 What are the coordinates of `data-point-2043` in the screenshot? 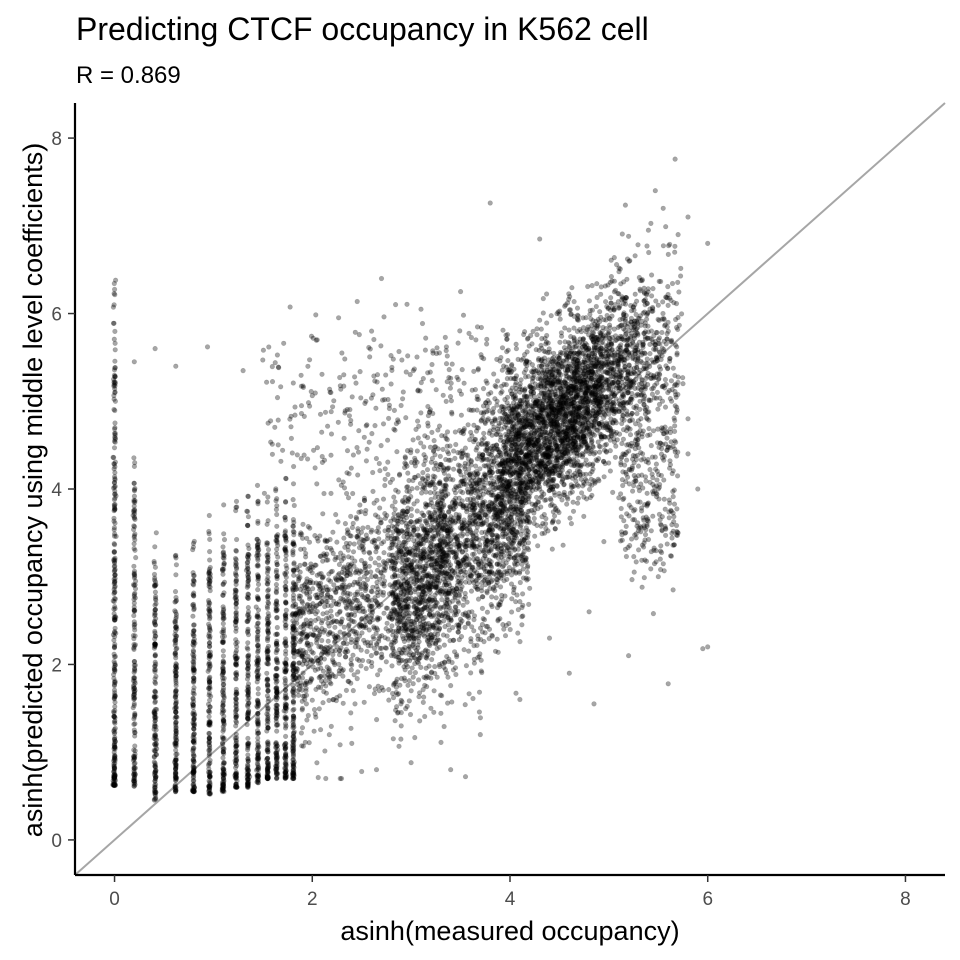 It's located at (285, 724).